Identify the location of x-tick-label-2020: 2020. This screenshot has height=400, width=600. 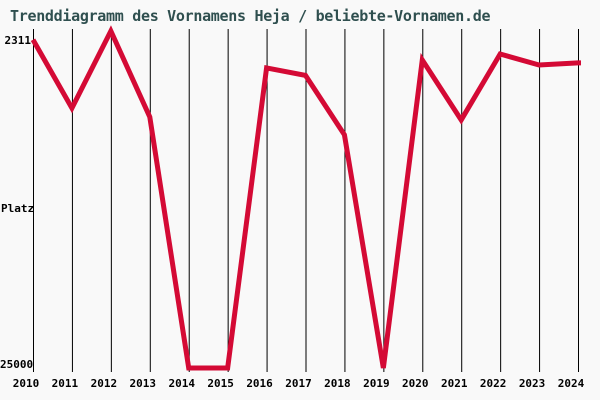
(415, 383).